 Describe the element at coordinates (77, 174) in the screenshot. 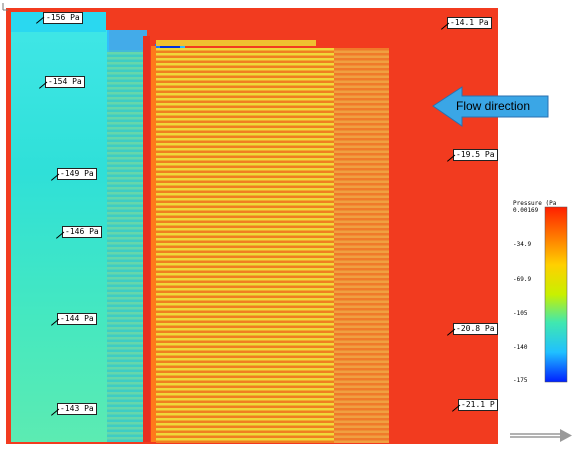

I see `pressure-label: -149 Pa` at that location.